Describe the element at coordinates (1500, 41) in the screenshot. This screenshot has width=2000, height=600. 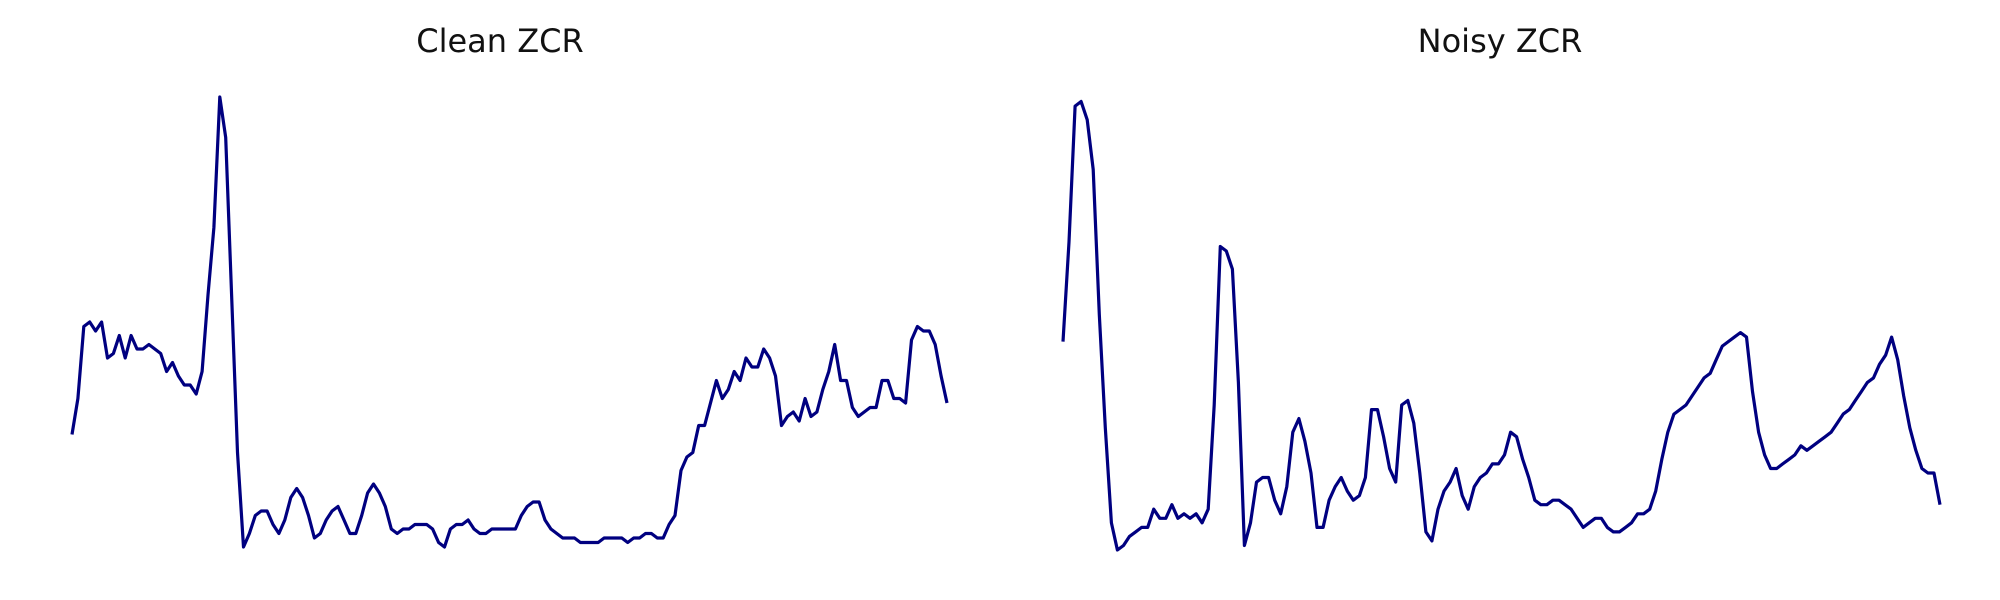
I see `chart-title-noisy: Noisy ZCR` at that location.